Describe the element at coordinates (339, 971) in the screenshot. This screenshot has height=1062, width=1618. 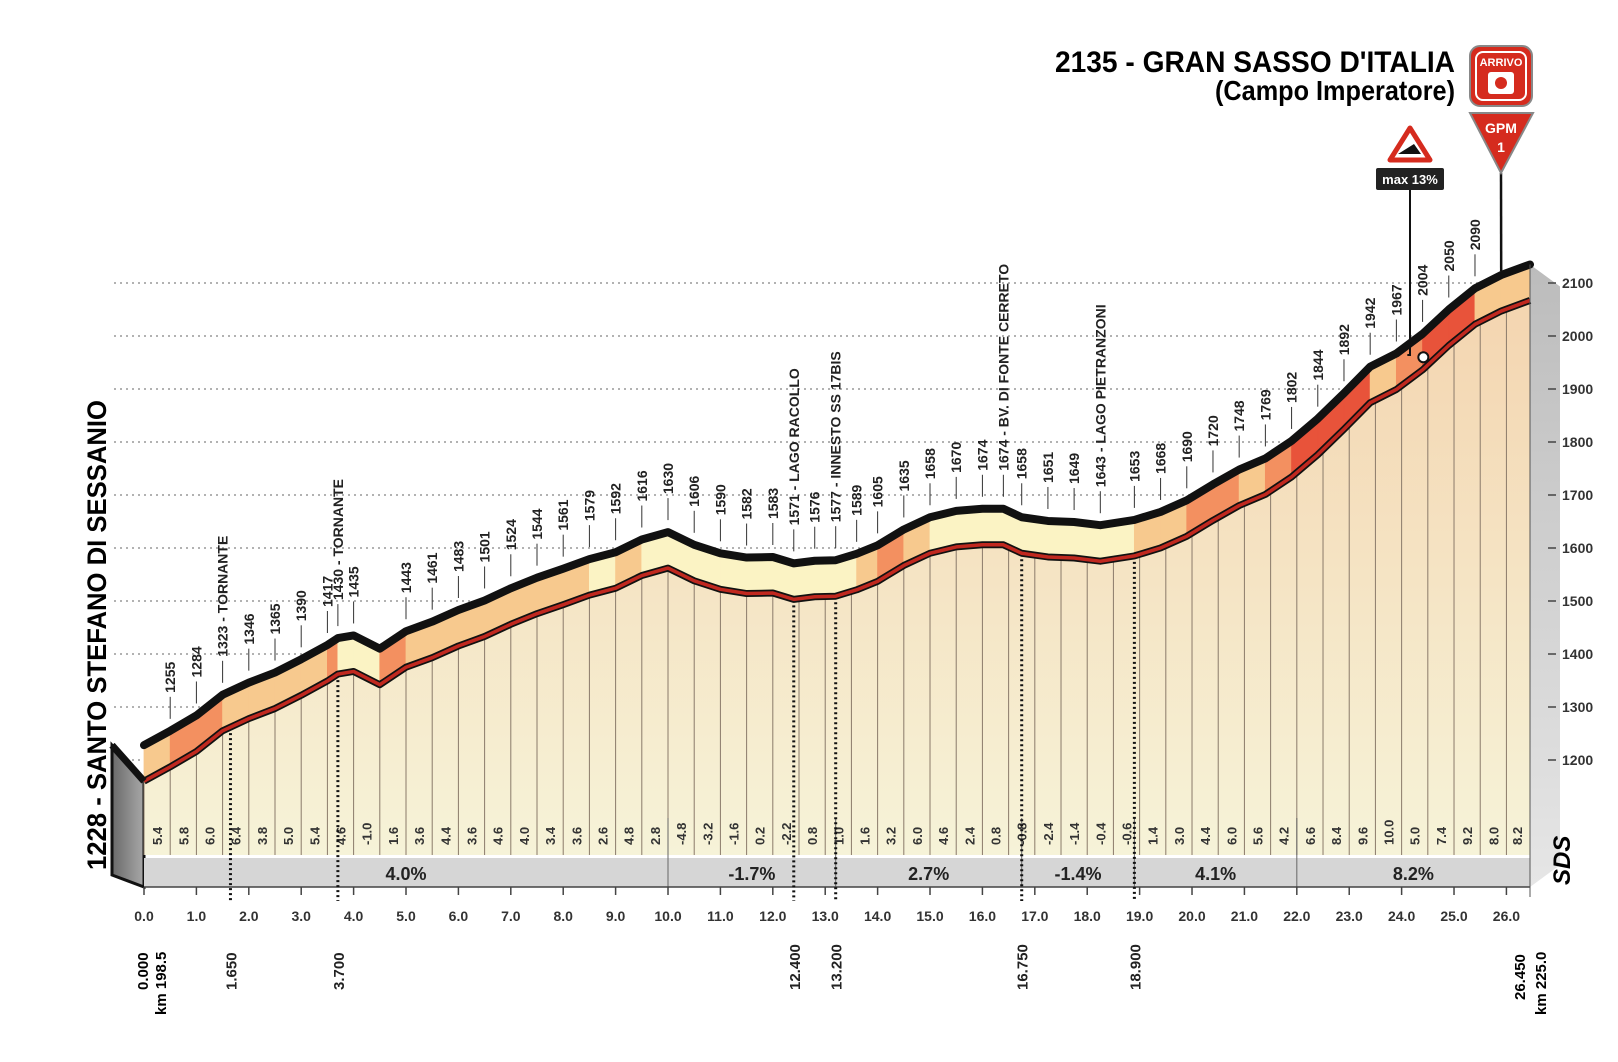
I see `distance-marker-label: 3.700` at that location.